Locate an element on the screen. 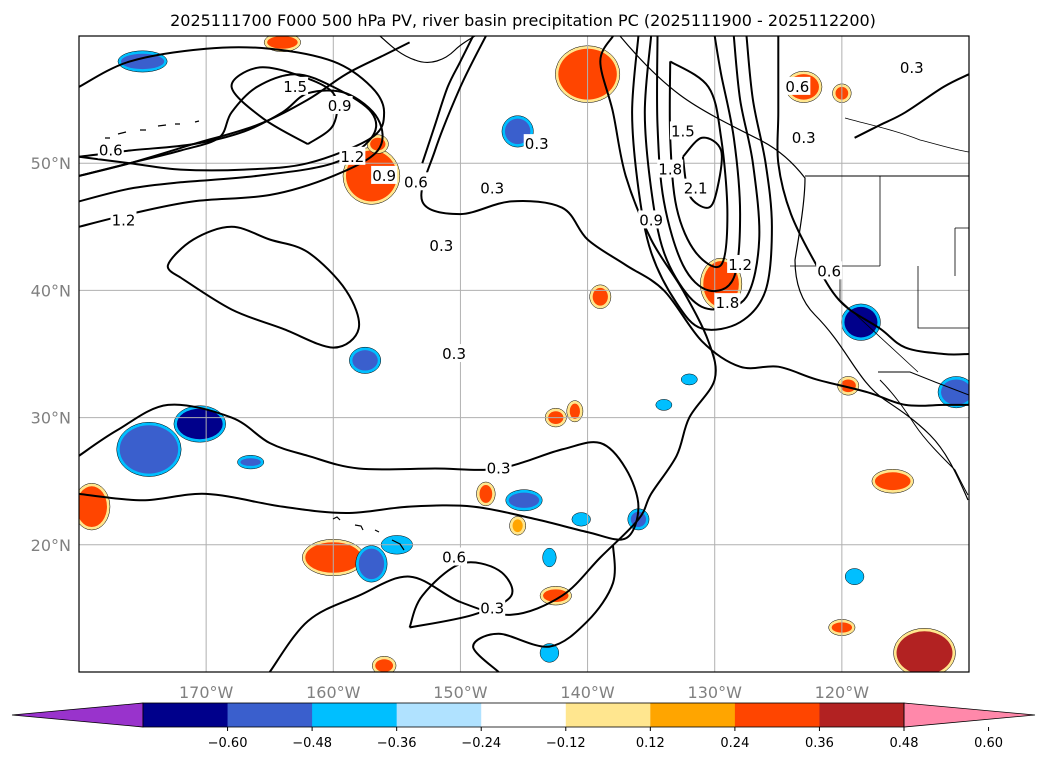 This screenshot has width=1047, height=765. x-tick-label: 150°W is located at coordinates (460, 692).